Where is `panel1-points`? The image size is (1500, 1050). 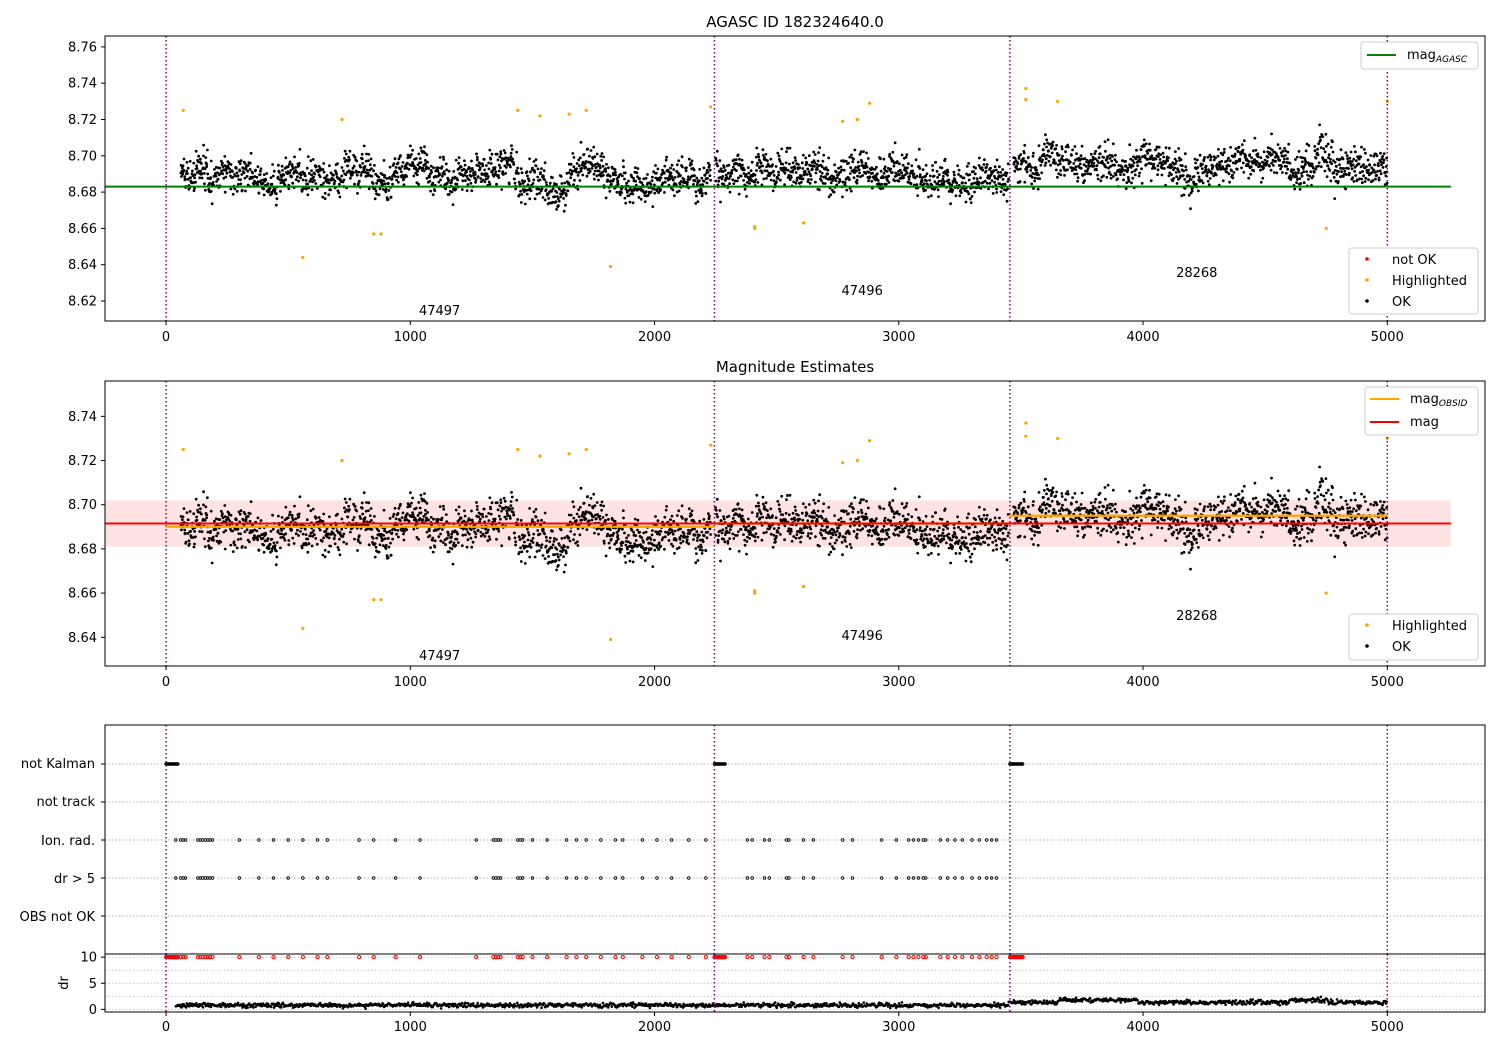 panel1-points is located at coordinates (784, 178).